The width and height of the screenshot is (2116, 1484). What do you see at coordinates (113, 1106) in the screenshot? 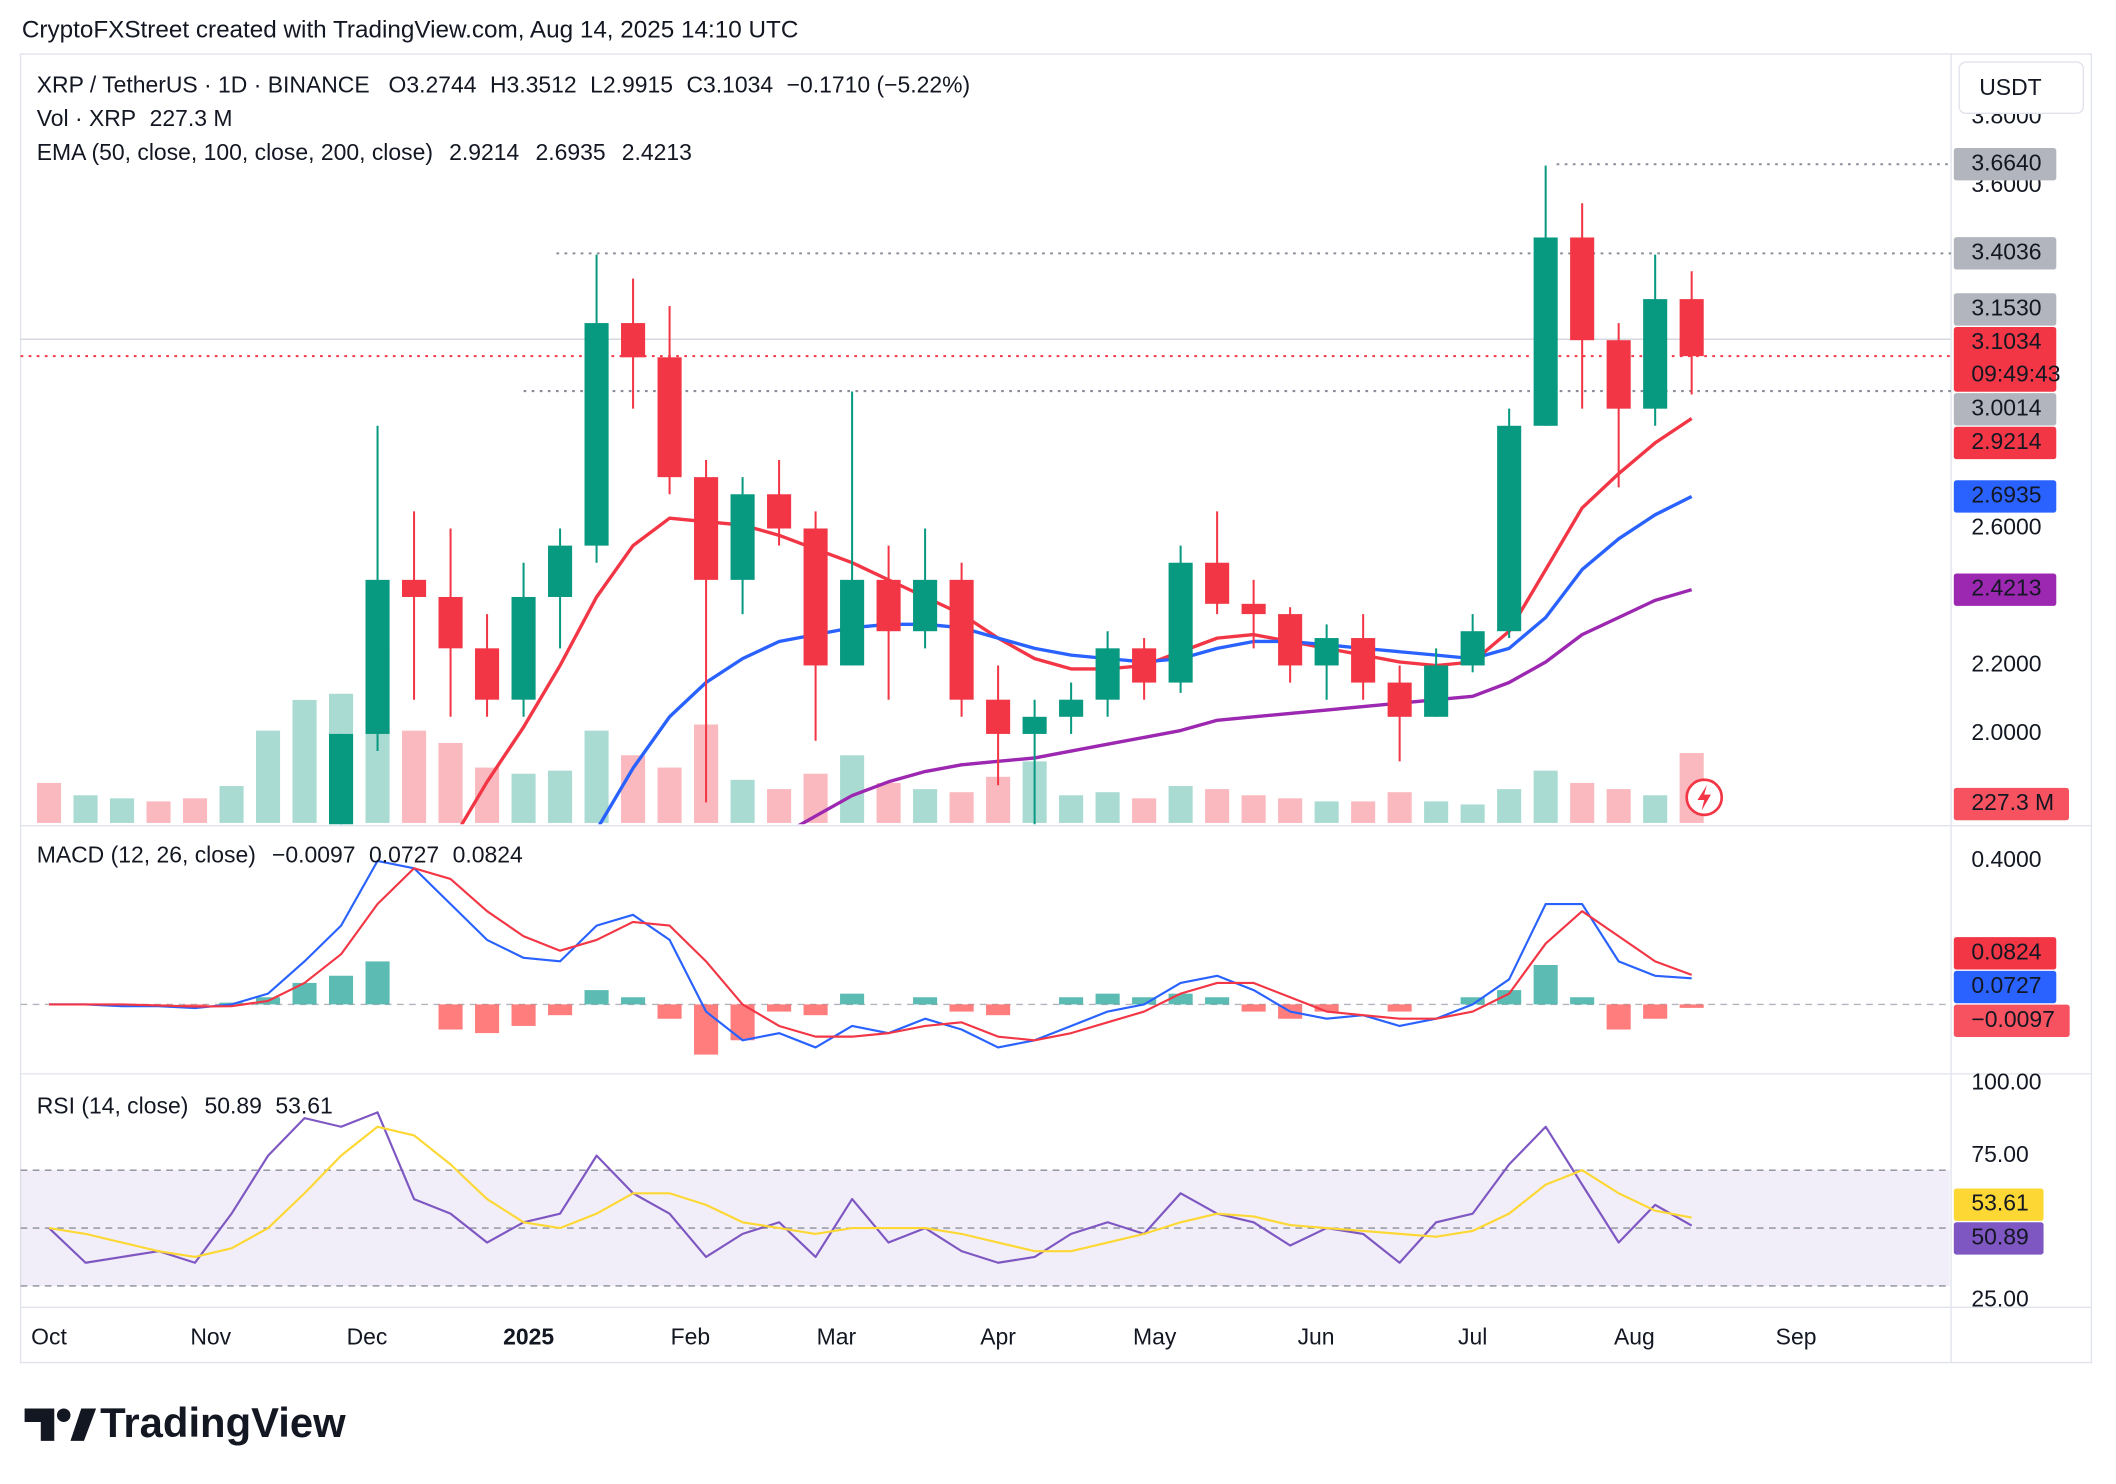
I see `legend-text: RSI (14, close)` at bounding box center [113, 1106].